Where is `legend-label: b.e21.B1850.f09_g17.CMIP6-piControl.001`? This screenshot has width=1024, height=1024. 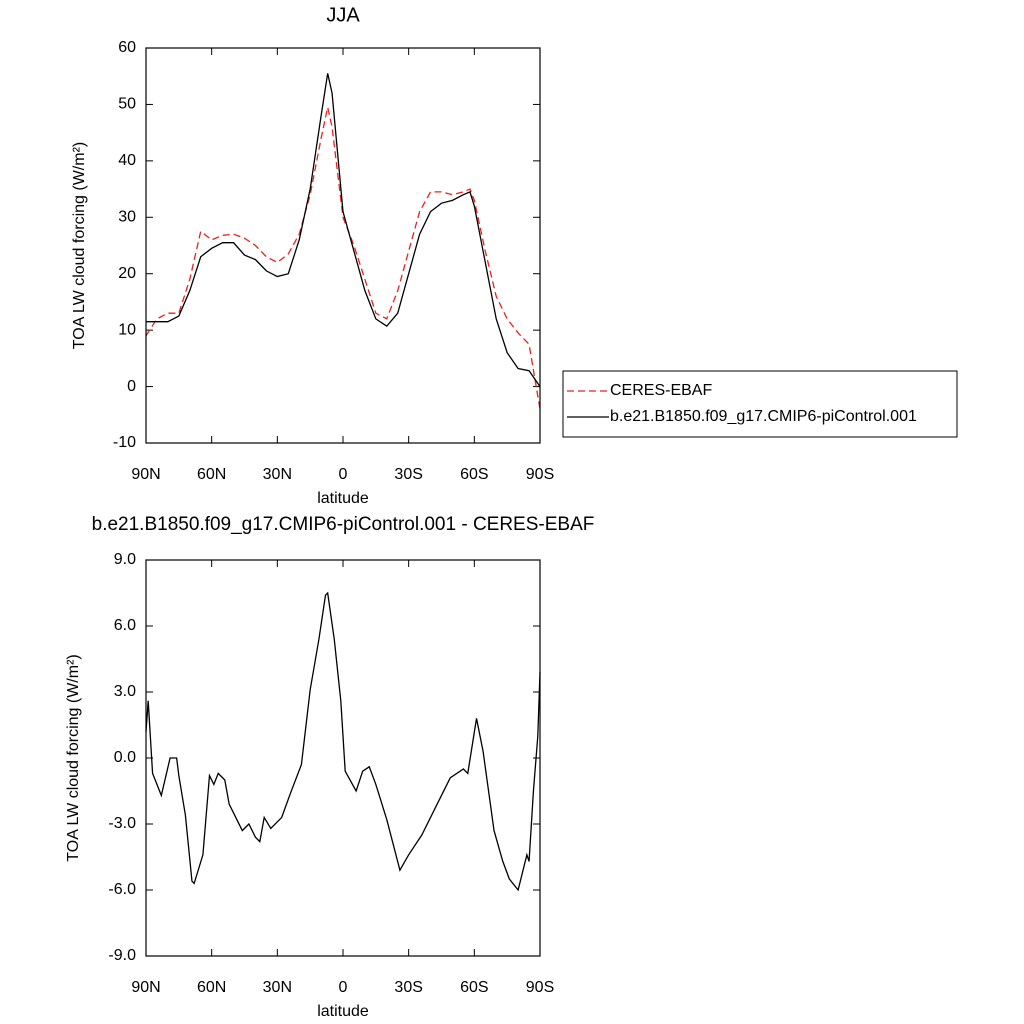
legend-label: b.e21.B1850.f09_g17.CMIP6-piControl.001 is located at coordinates (763, 416).